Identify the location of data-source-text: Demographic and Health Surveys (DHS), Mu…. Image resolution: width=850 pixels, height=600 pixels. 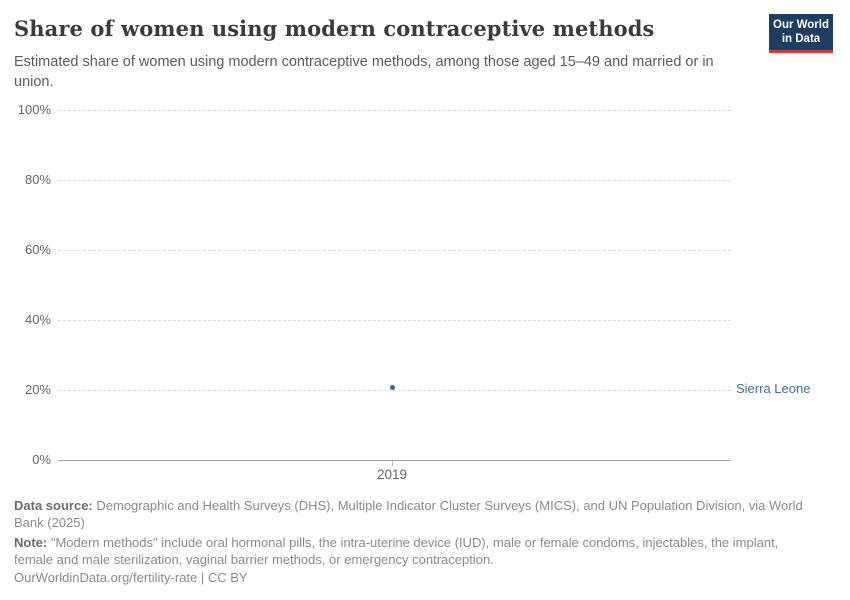
(408, 514).